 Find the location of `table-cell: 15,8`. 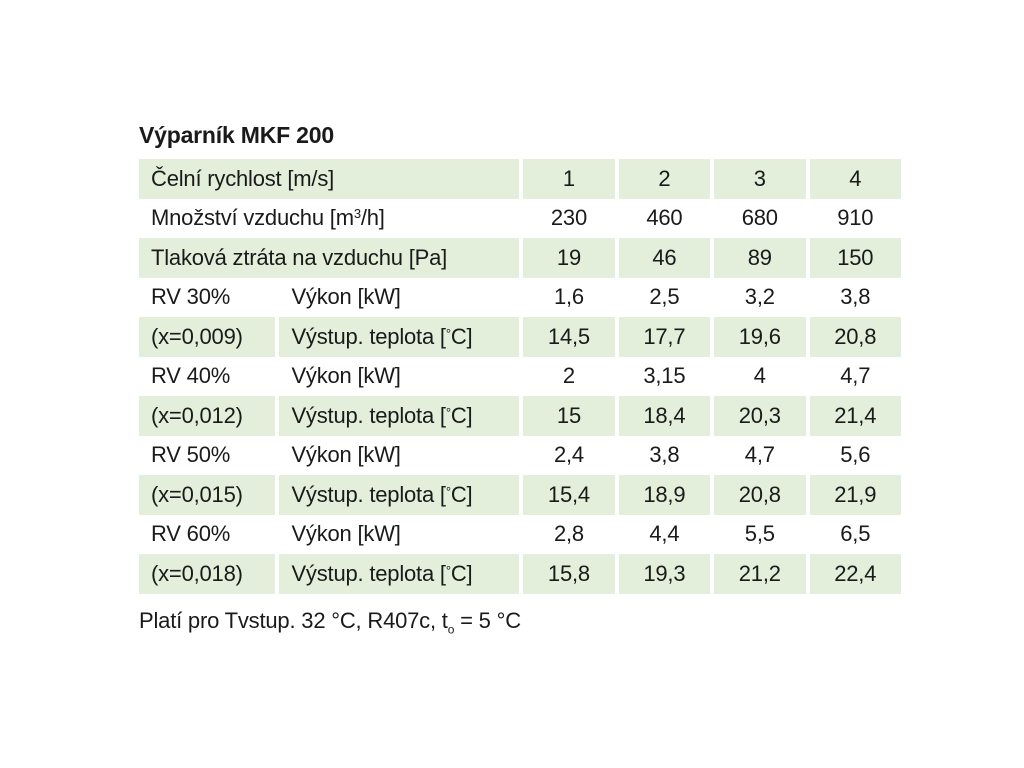

table-cell: 15,8 is located at coordinates (569, 574).